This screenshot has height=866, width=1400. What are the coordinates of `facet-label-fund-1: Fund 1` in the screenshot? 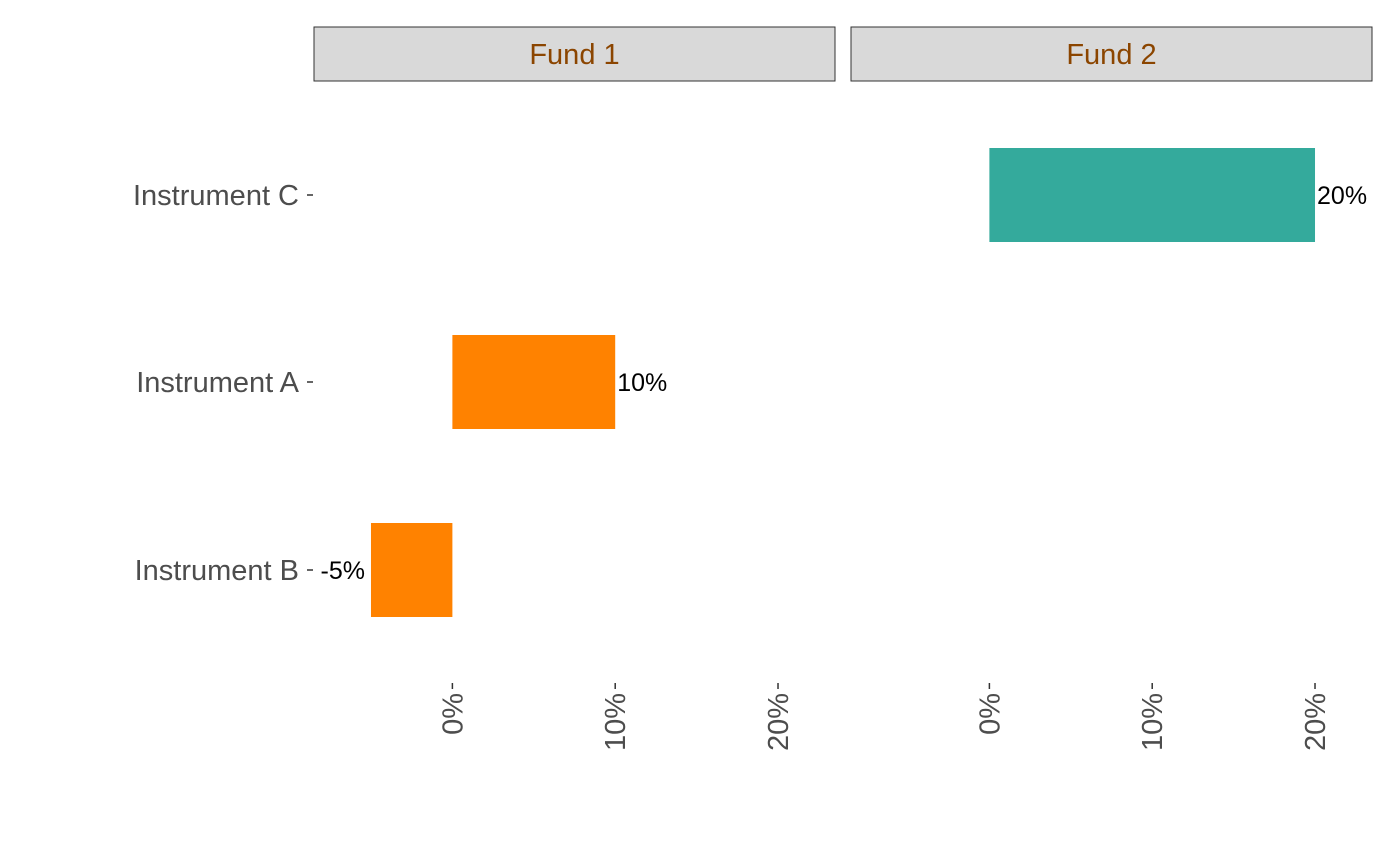 It's located at (574, 55).